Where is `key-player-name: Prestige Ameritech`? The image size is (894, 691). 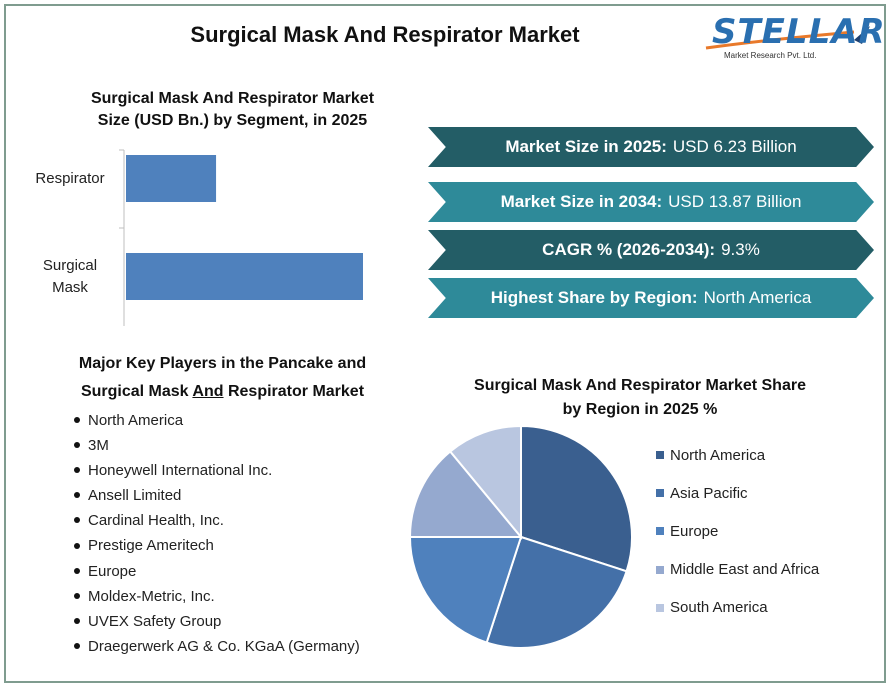 key-player-name: Prestige Ameritech is located at coordinates (151, 546).